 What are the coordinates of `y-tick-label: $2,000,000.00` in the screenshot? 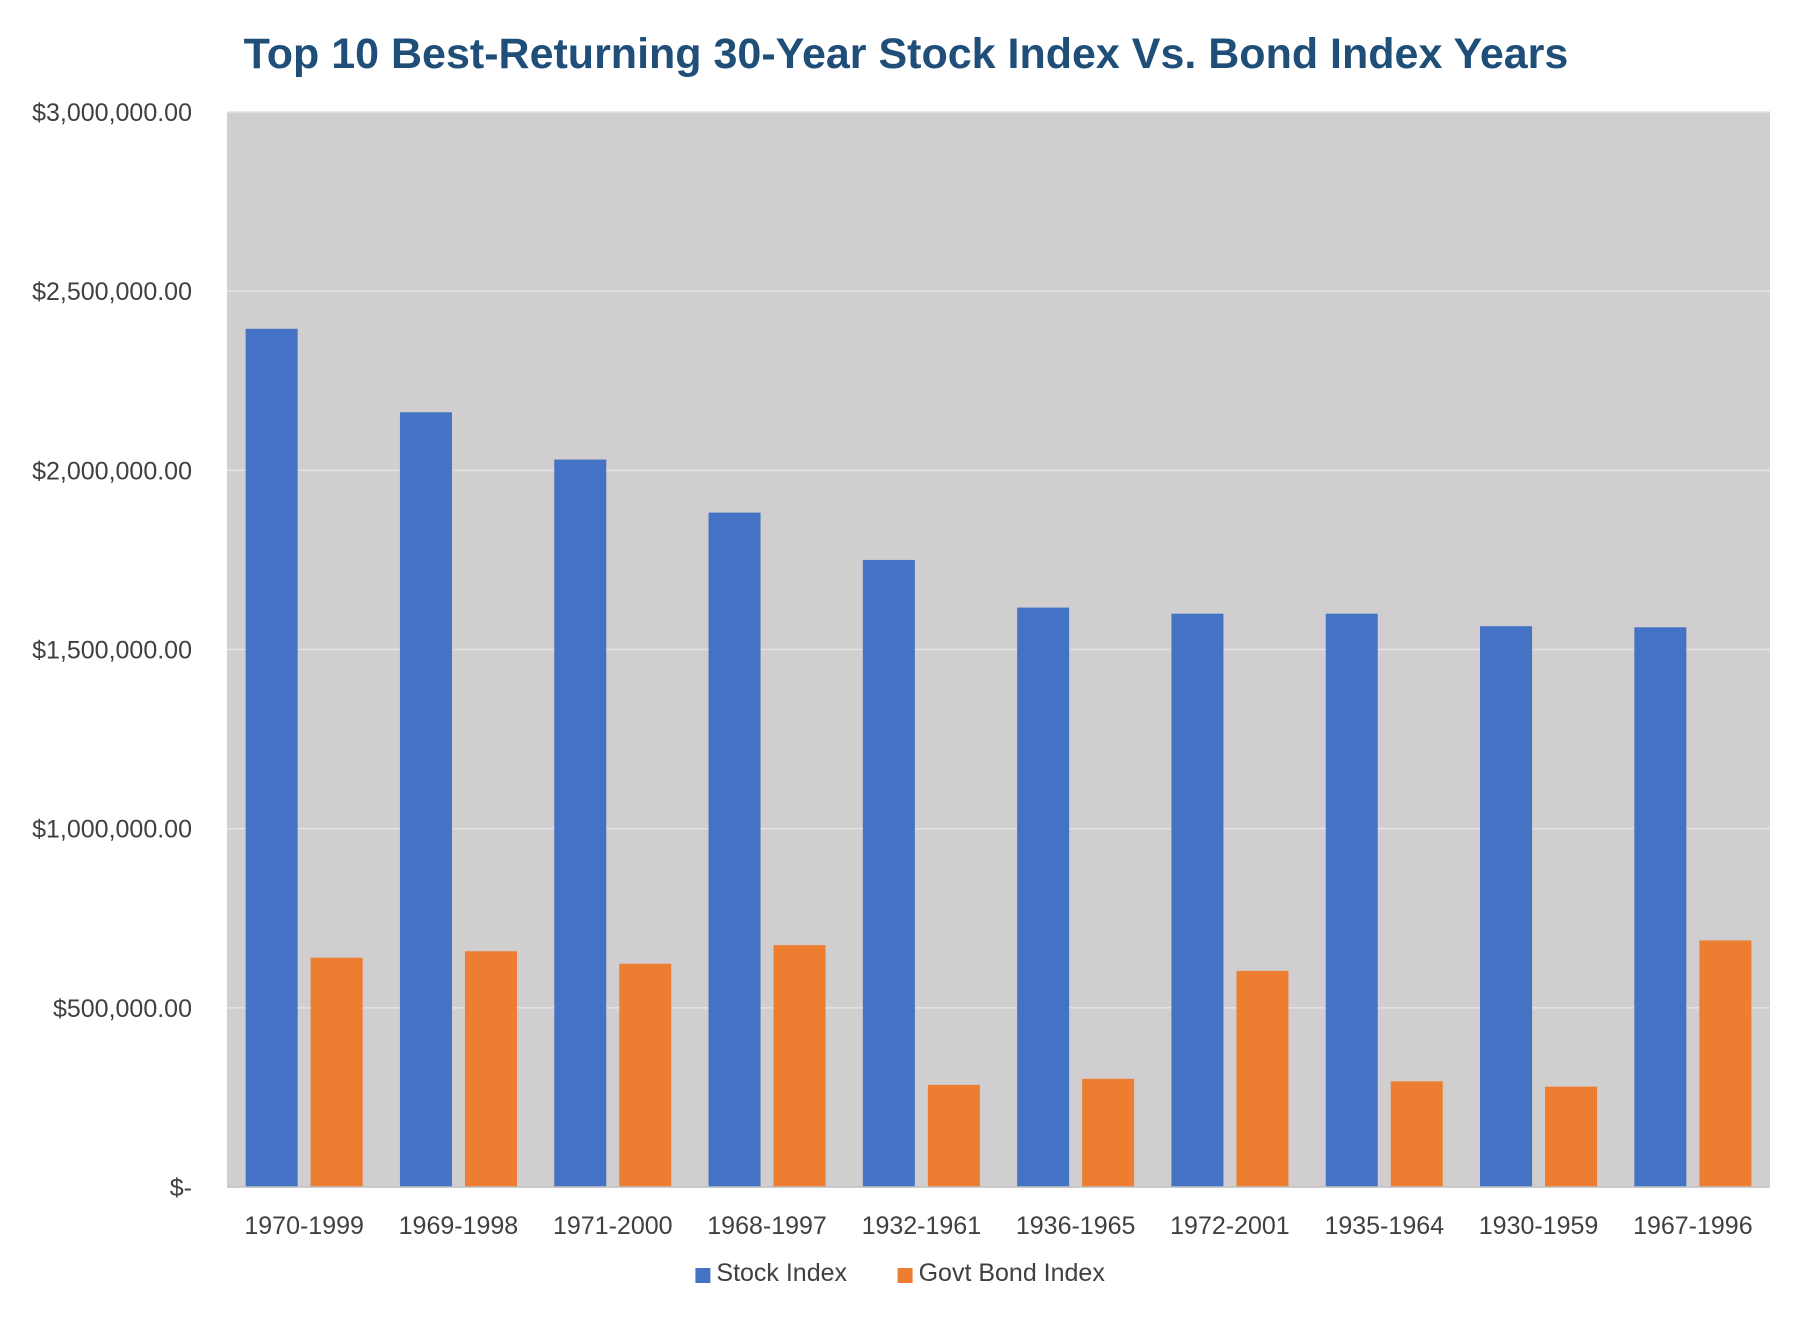 It's located at (112, 471).